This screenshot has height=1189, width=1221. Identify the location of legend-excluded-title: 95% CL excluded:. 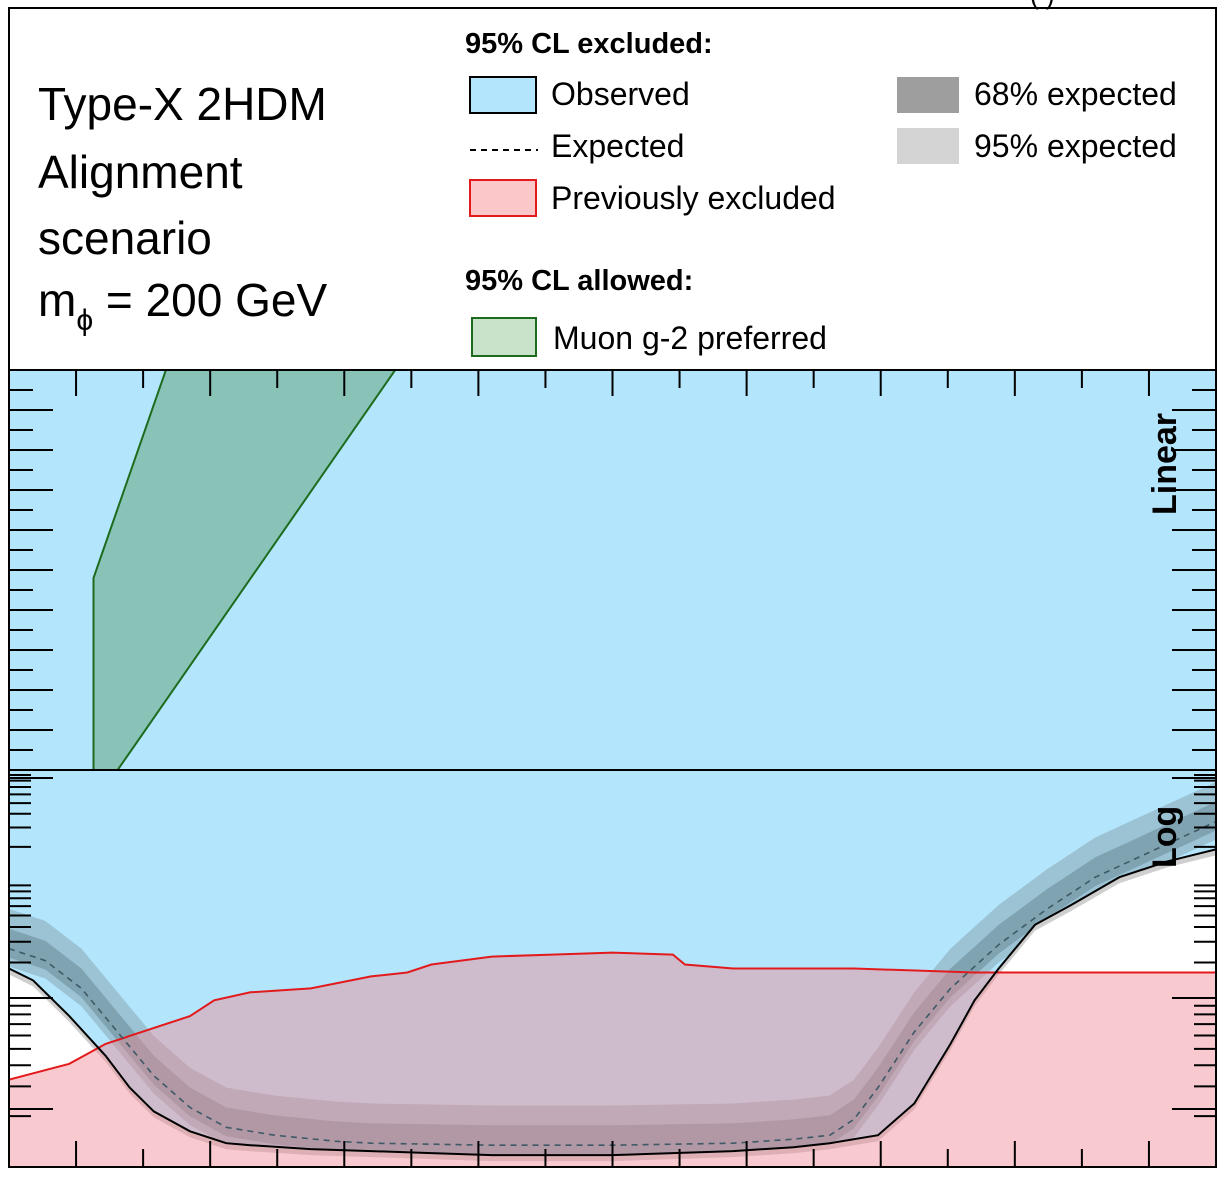
(589, 44).